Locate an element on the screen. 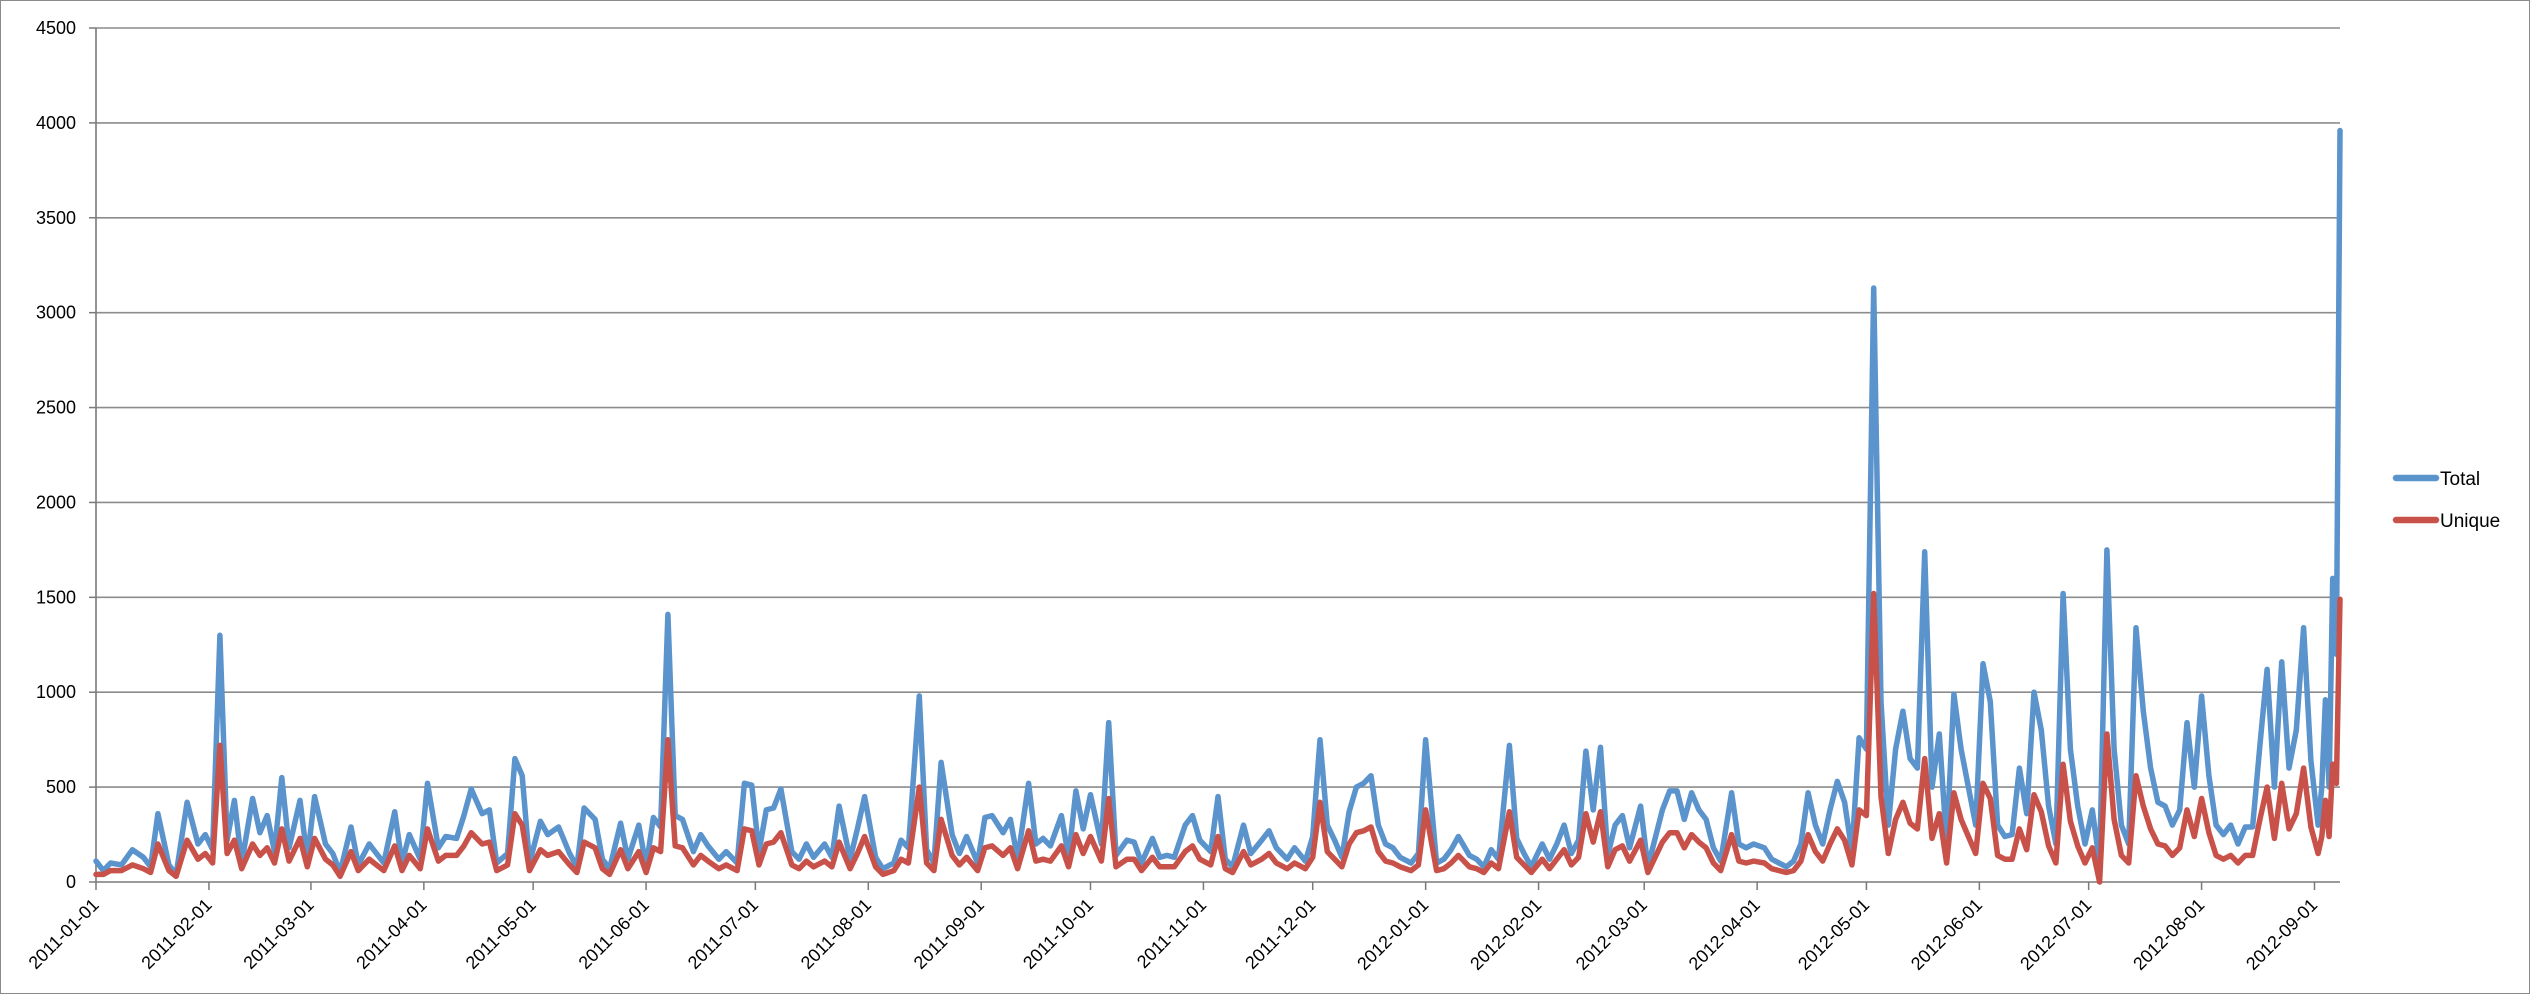 The image size is (2532, 996). x-tick-label: 2011-01-01 is located at coordinates (64, 934).